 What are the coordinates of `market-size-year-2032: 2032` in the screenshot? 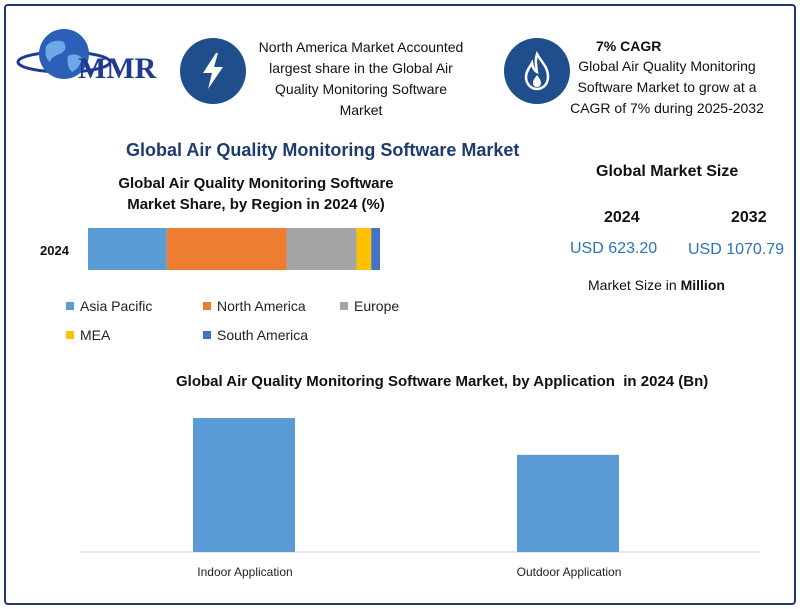 It's located at (749, 217).